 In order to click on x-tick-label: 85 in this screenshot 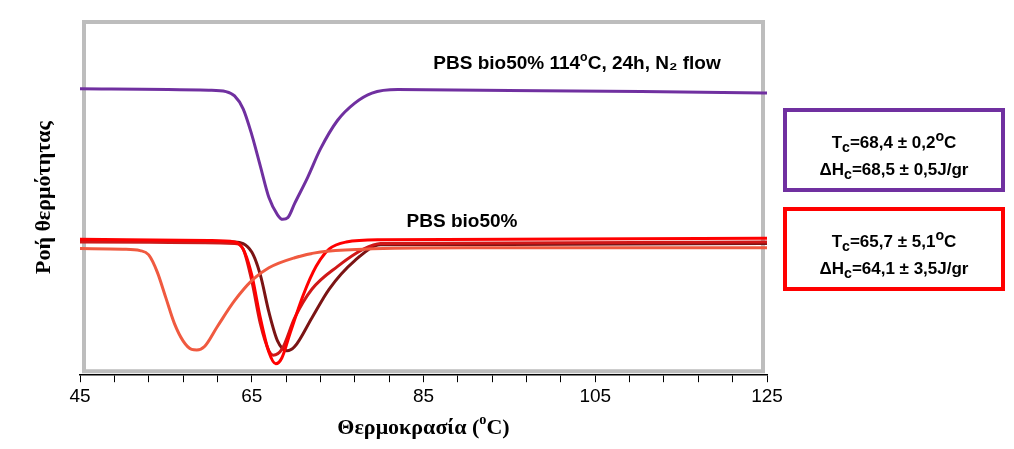, I will do `click(423, 395)`.